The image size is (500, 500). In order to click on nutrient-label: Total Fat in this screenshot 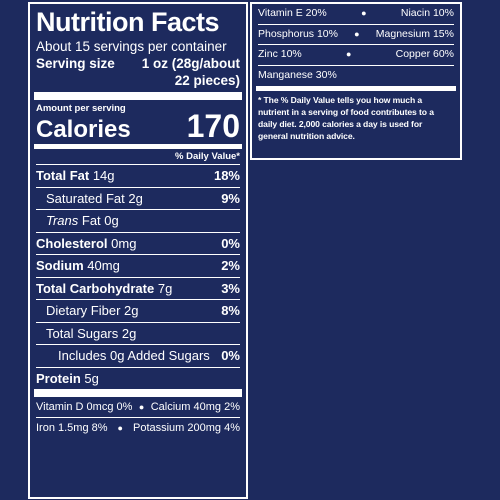, I will do `click(63, 175)`.